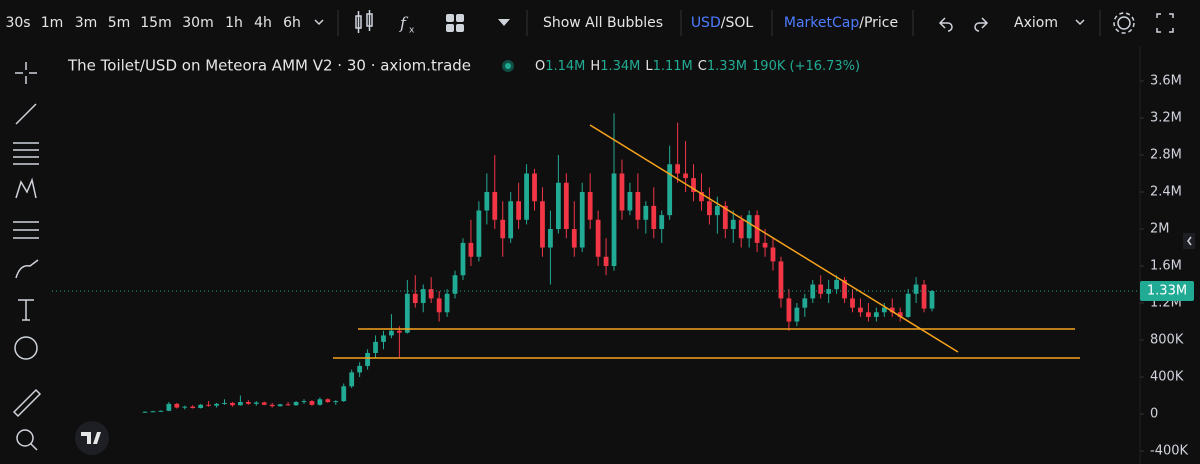 The width and height of the screenshot is (1200, 464). What do you see at coordinates (27, 403) in the screenshot?
I see `ruler-tool` at bounding box center [27, 403].